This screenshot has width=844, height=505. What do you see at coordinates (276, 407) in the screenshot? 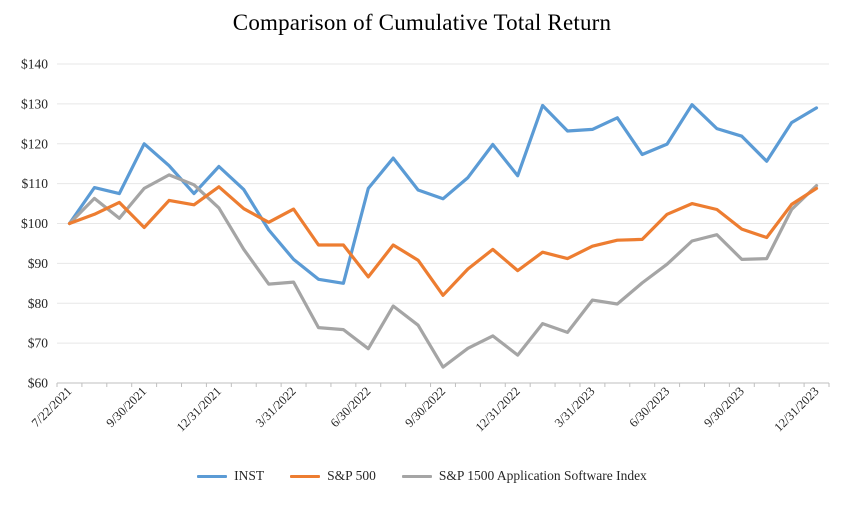
I see `x-axis-label: 3/31/2022` at bounding box center [276, 407].